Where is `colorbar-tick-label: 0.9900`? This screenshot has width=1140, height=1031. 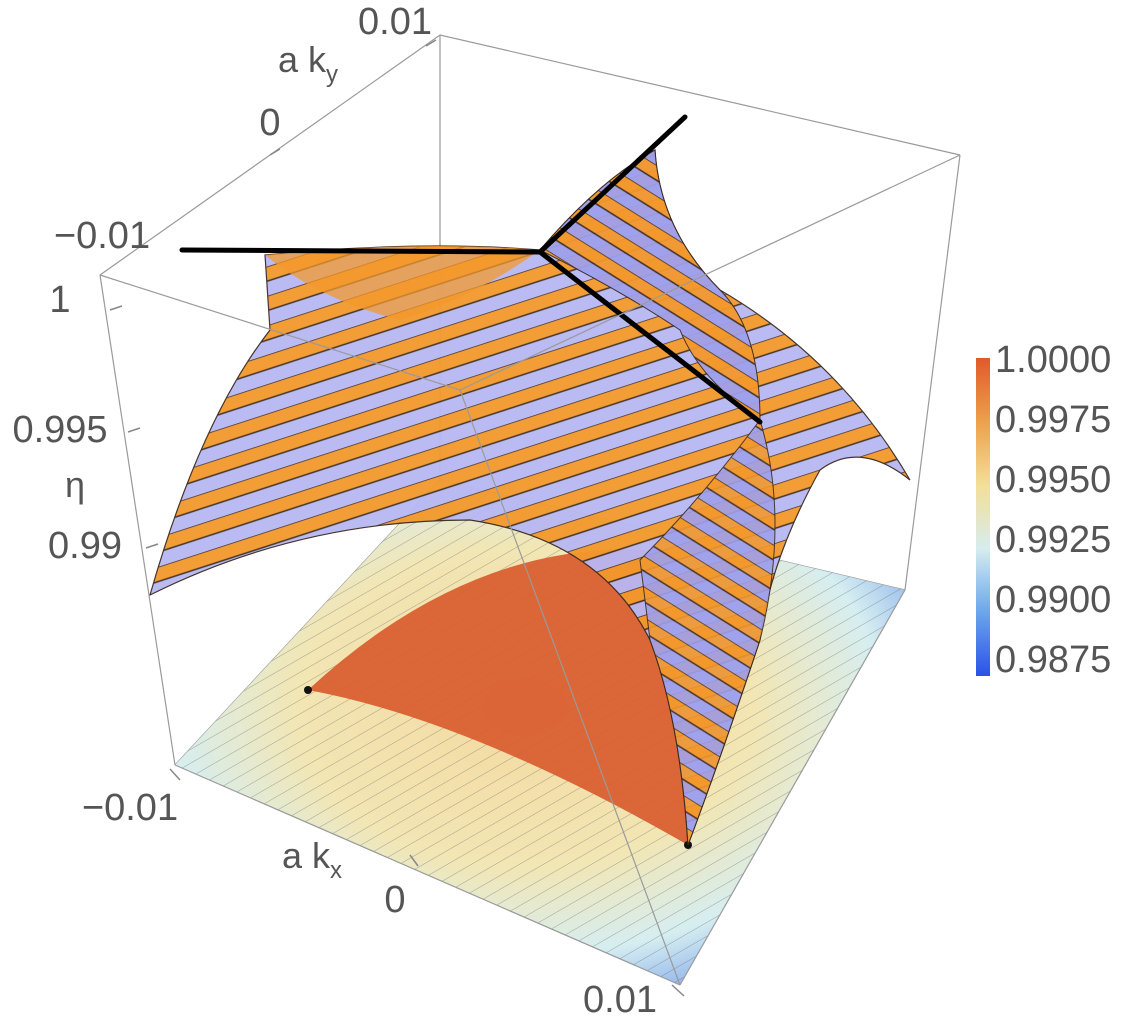 colorbar-tick-label: 0.9900 is located at coordinates (1053, 600).